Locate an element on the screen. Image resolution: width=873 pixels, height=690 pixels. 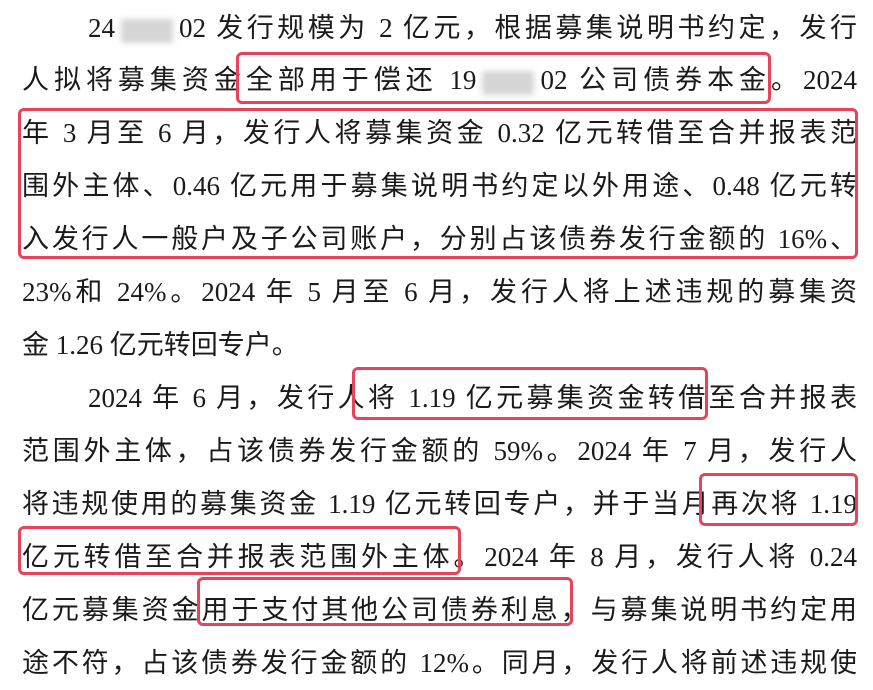
text-line: 围外主体、0.46 亿元用于募集说明书约定以外用途、0.48 亿元转 is located at coordinates (439, 186).